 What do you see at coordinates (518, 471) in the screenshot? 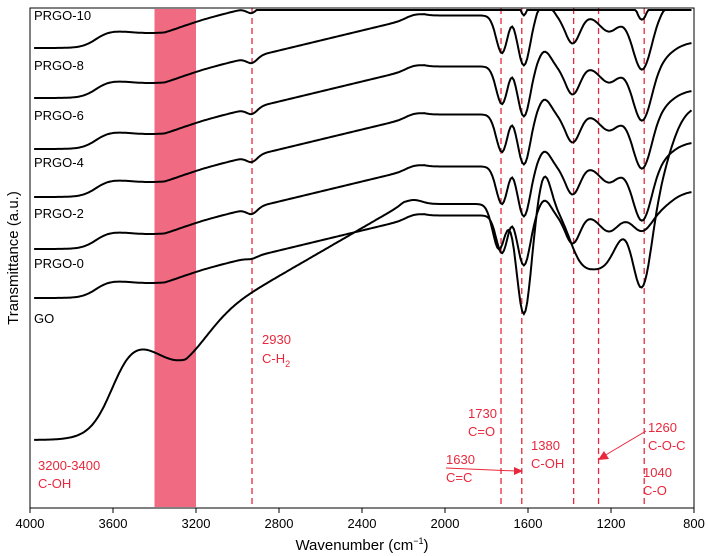
I see `annotation-1630-arrowhead` at bounding box center [518, 471].